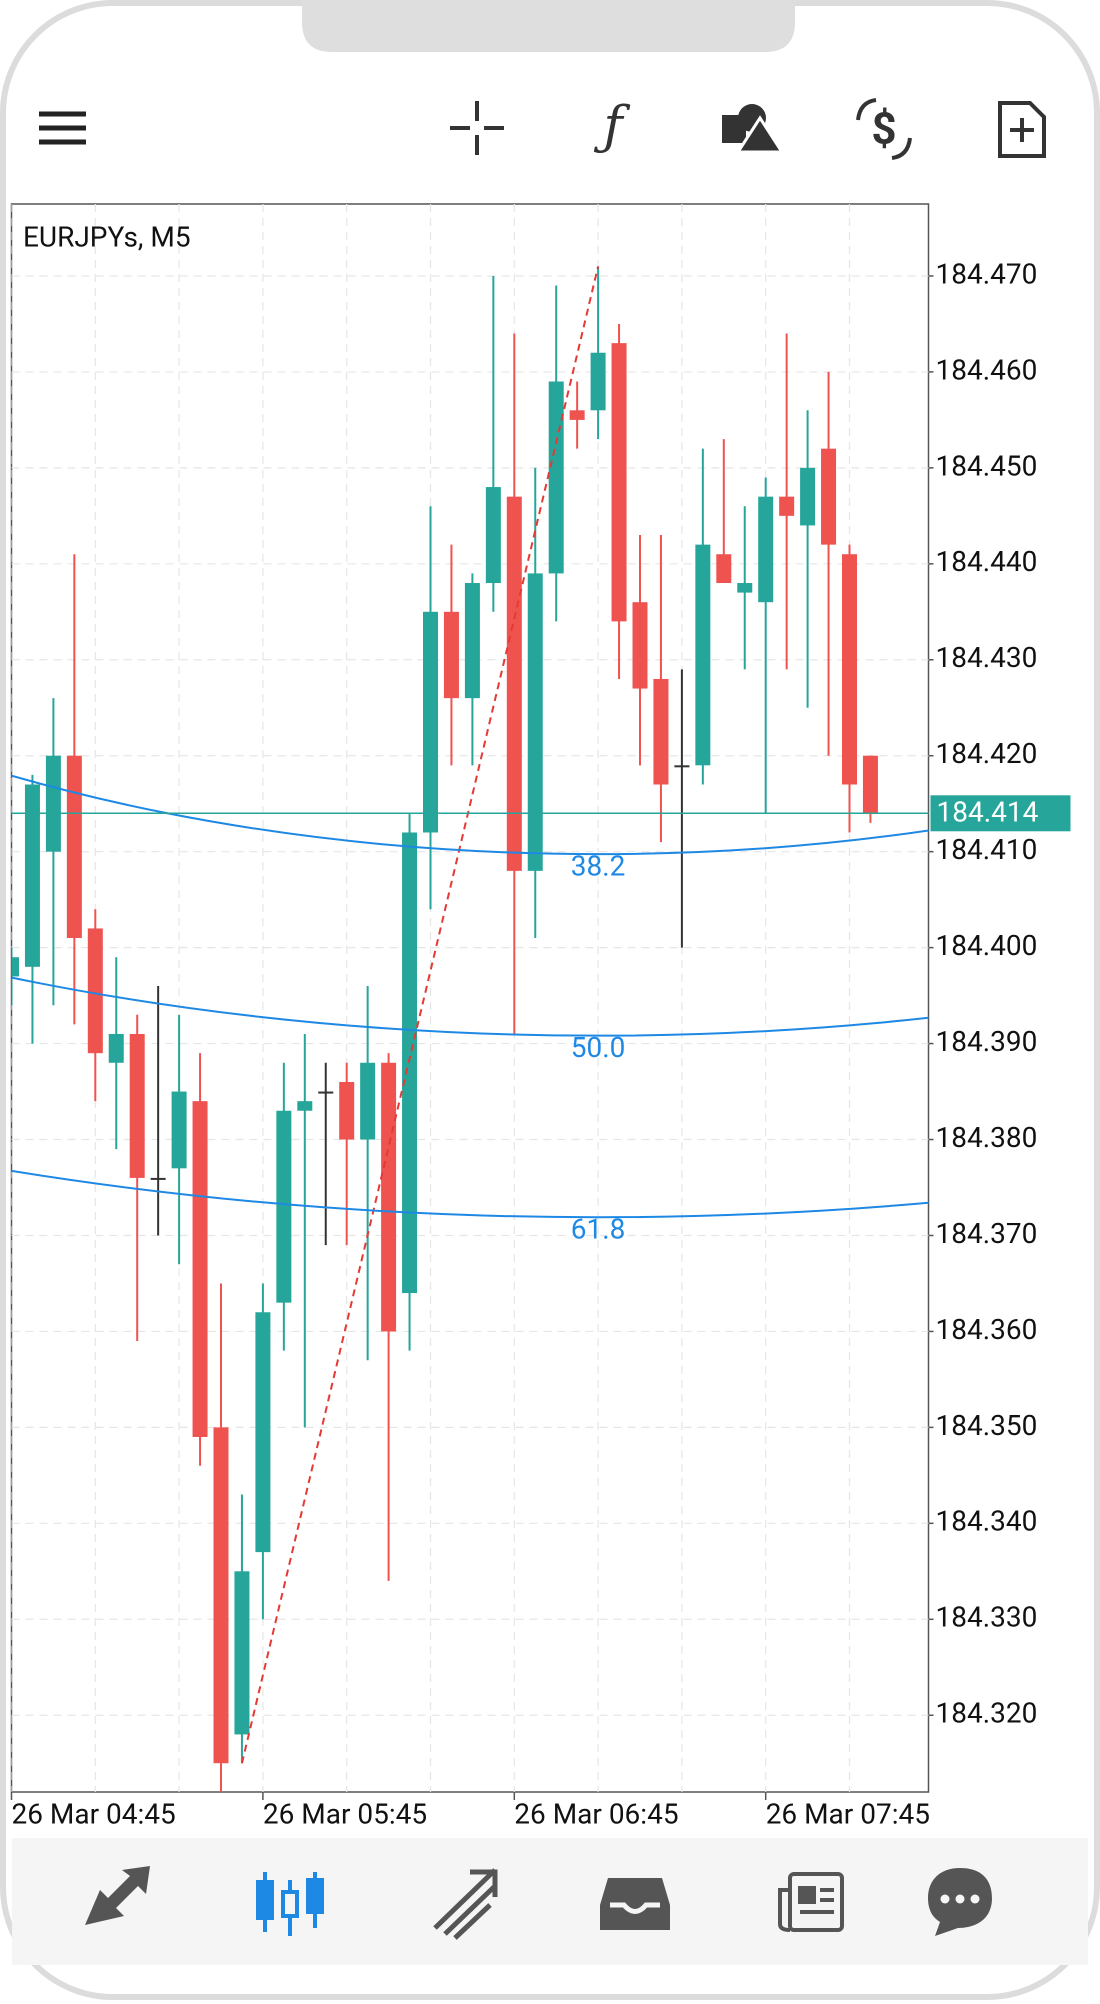 This screenshot has width=1100, height=2004. I want to click on y-tick-label: 184.460, so click(987, 369).